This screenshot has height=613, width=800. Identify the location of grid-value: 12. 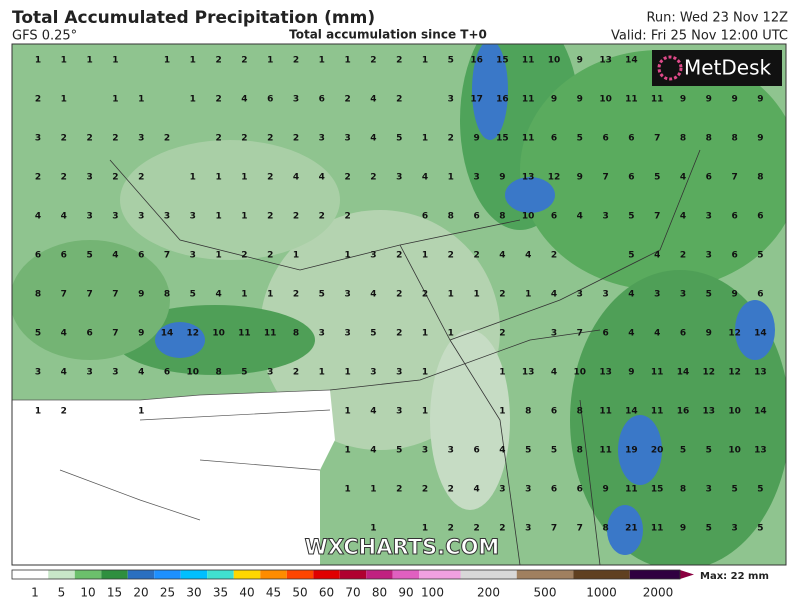
(193, 334).